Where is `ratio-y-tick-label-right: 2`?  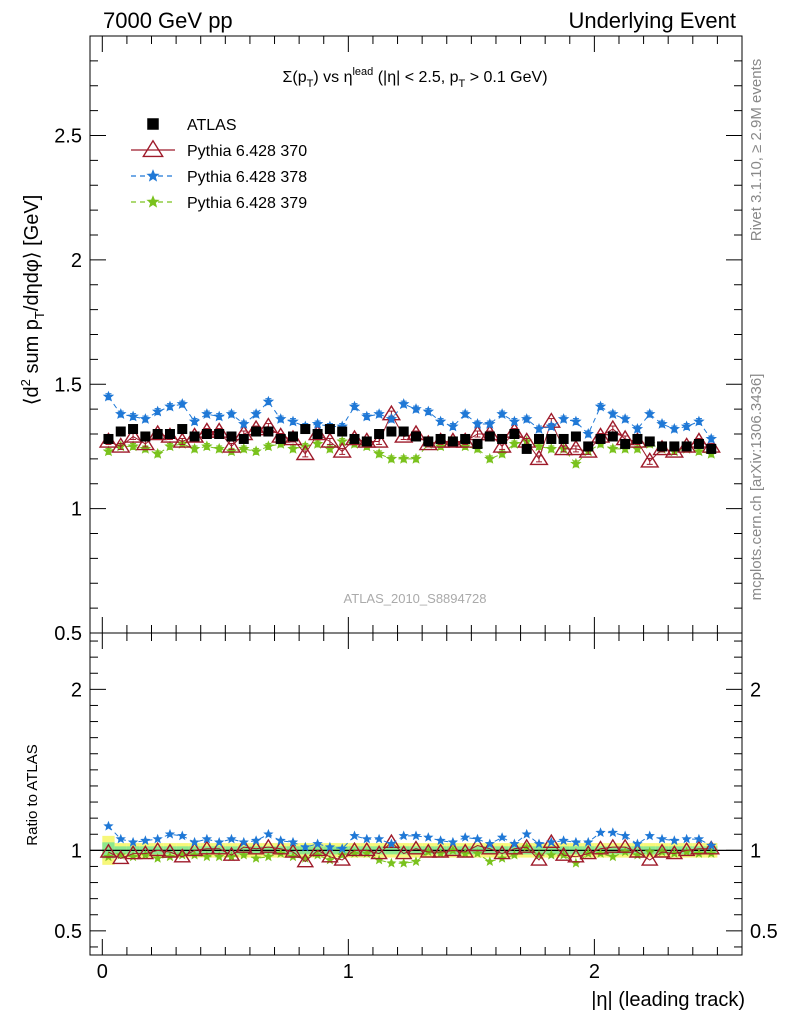
ratio-y-tick-label-right: 2 is located at coordinates (755, 690).